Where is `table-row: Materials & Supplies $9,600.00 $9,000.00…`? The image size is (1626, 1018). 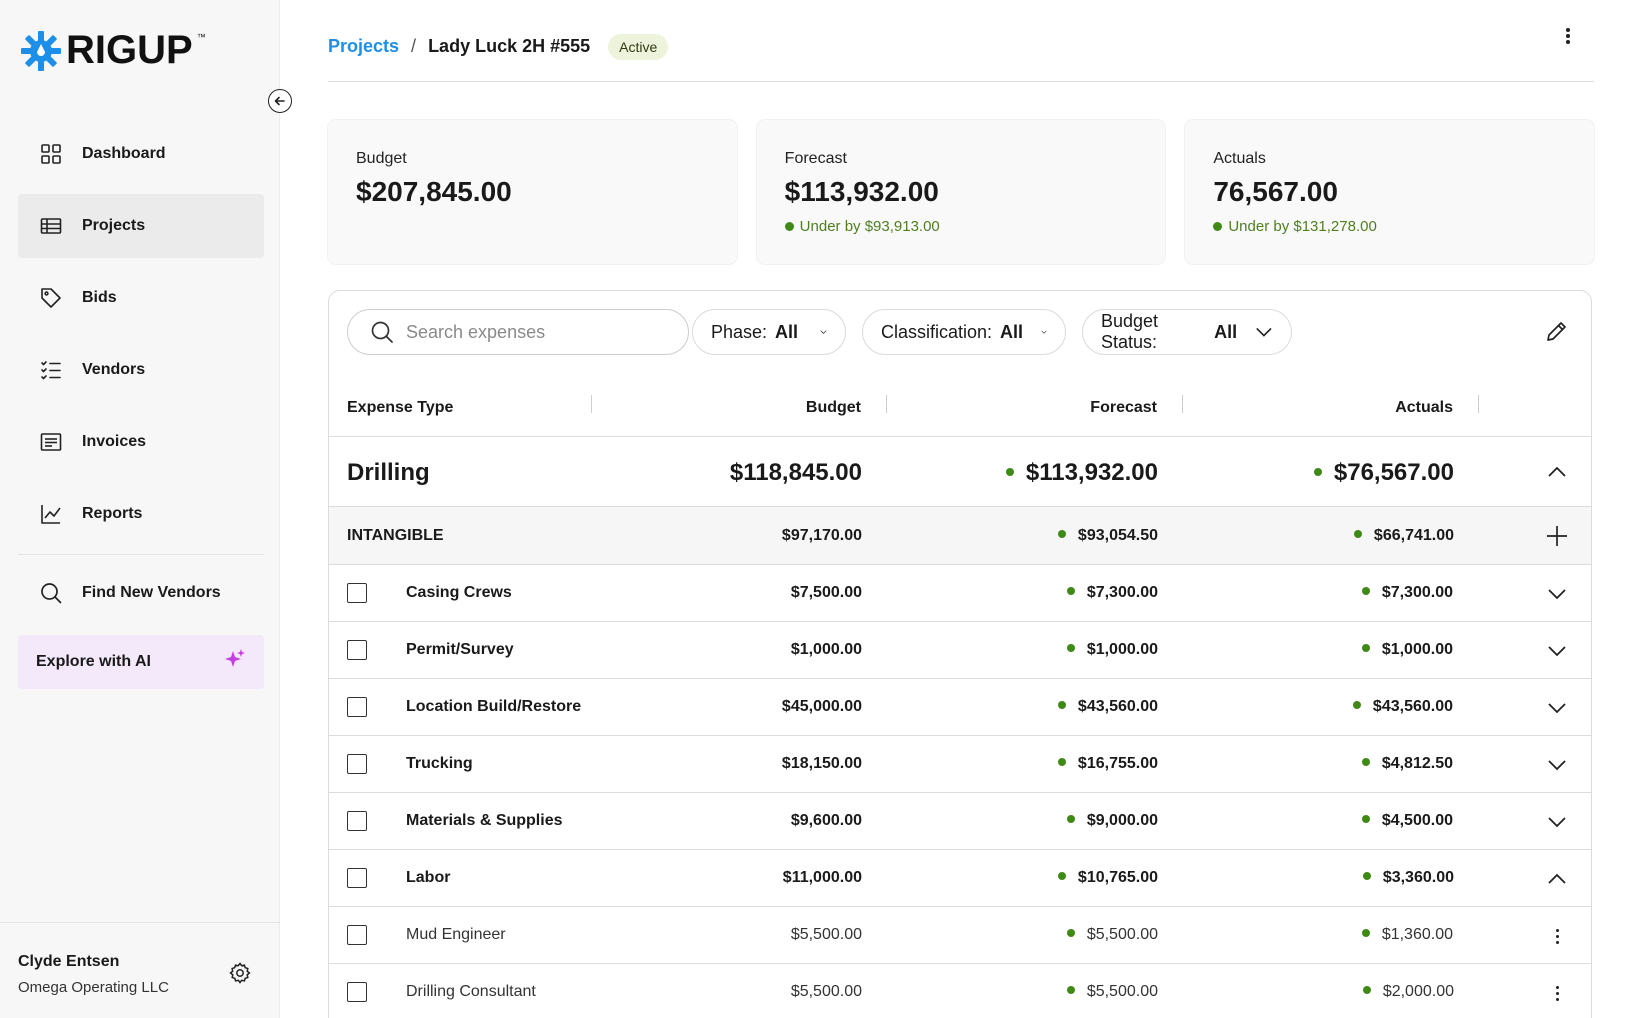 table-row: Materials & Supplies $9,600.00 $9,000.00… is located at coordinates (960, 821).